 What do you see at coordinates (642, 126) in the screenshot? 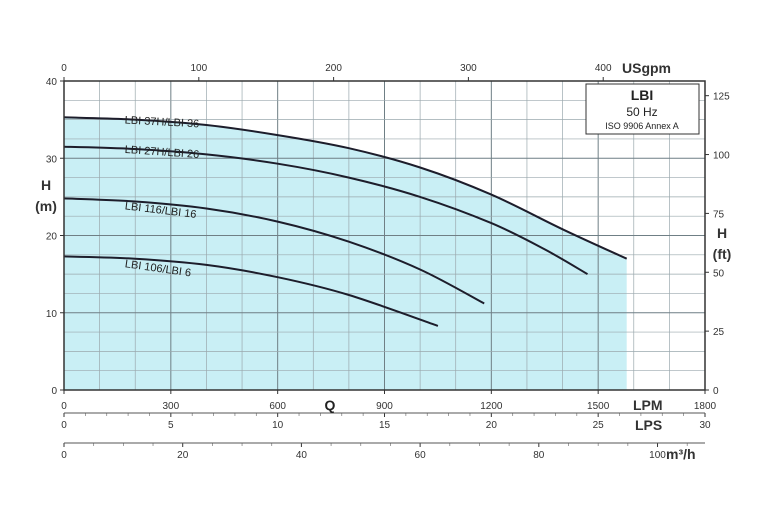
I see `legend-standard: ISO 9906 Annex A` at bounding box center [642, 126].